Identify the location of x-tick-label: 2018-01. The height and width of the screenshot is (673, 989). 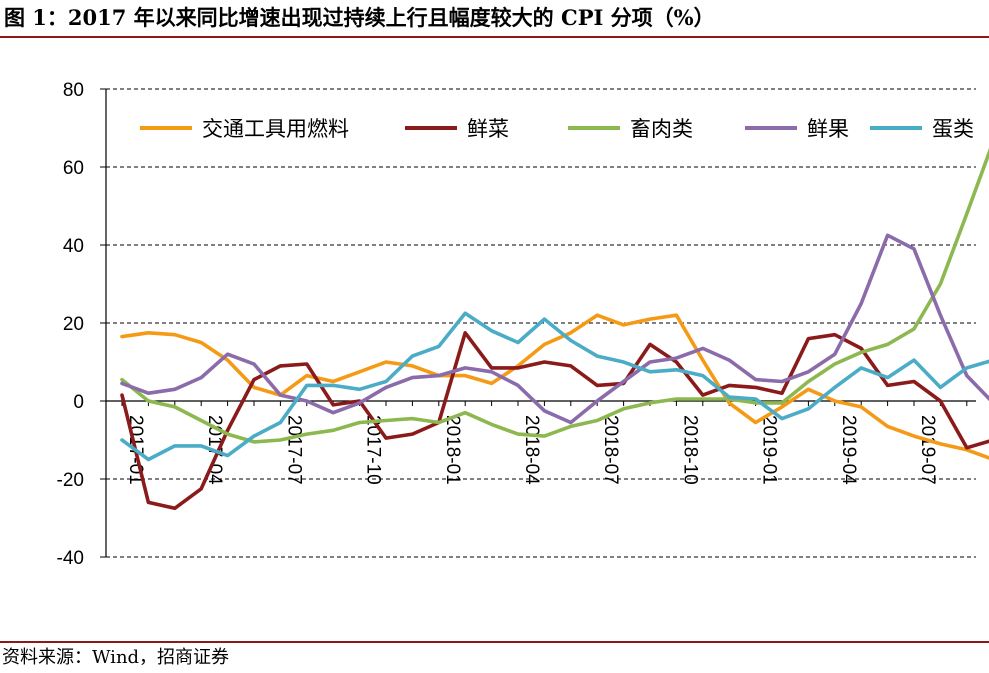
(452, 450).